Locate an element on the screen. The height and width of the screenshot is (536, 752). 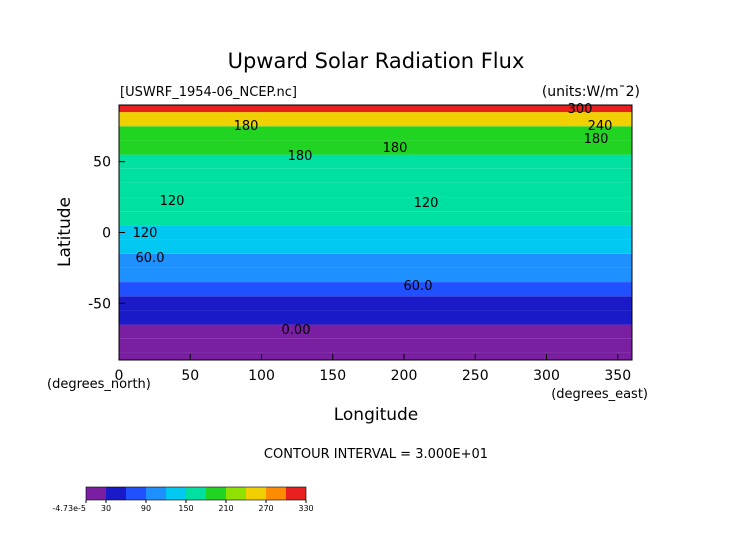
x-tick-label: 300 is located at coordinates (546, 376).